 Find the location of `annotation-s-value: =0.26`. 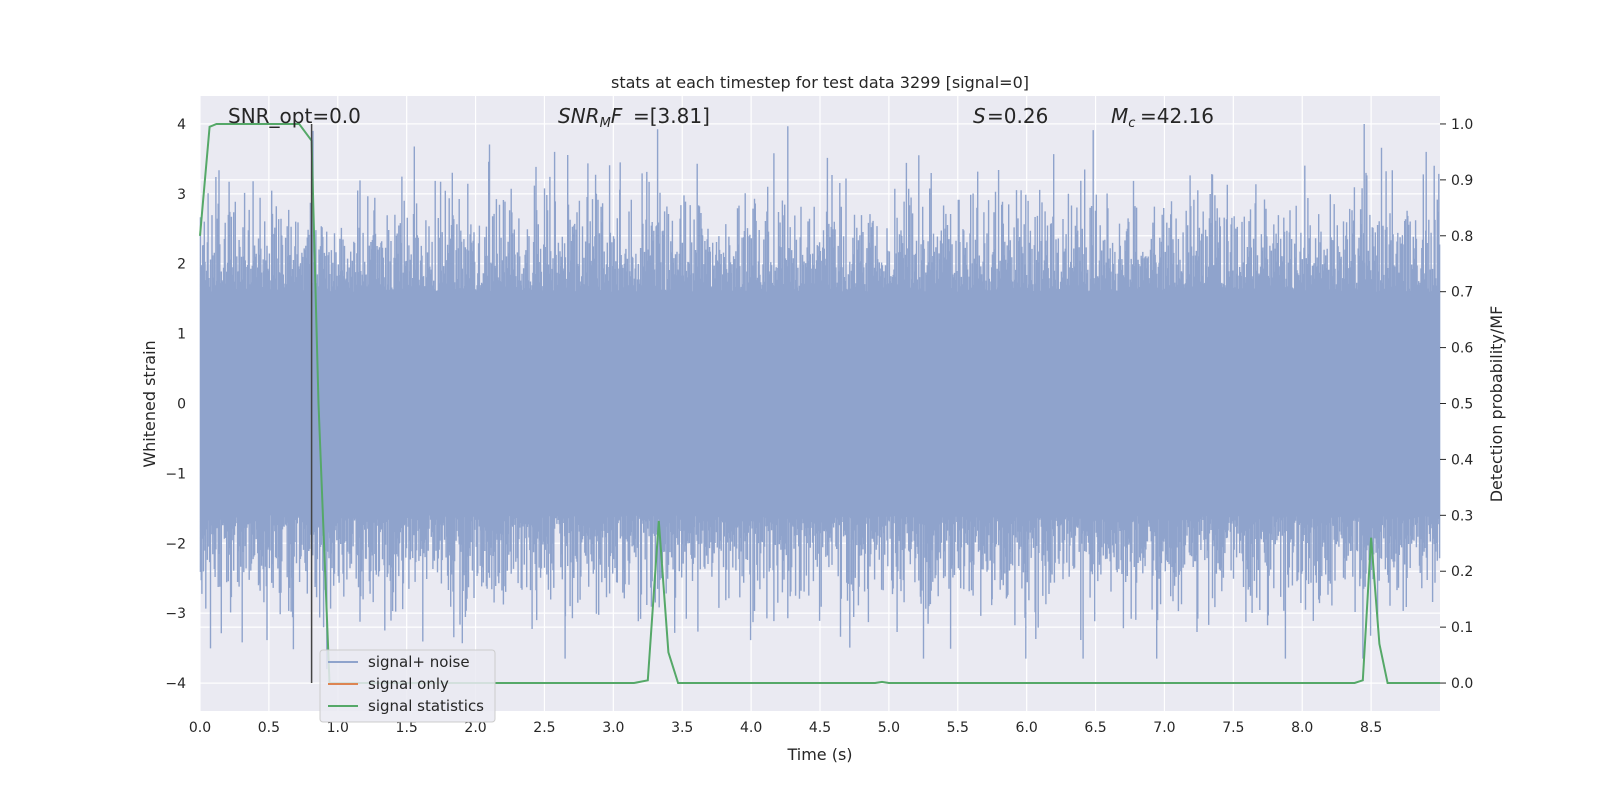

annotation-s-value: =0.26 is located at coordinates (1017, 116).